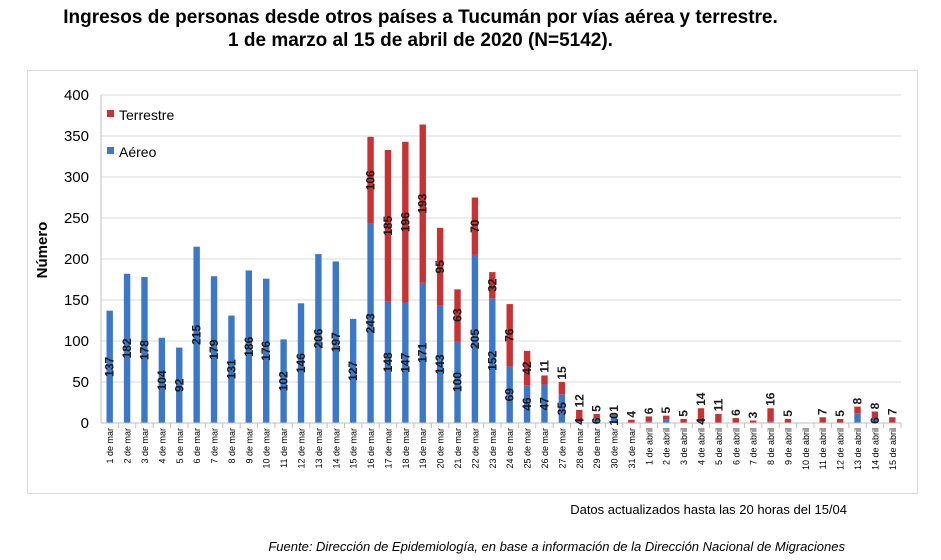  What do you see at coordinates (631, 414) in the screenshot?
I see `data-label-terrestre: 4` at bounding box center [631, 414].